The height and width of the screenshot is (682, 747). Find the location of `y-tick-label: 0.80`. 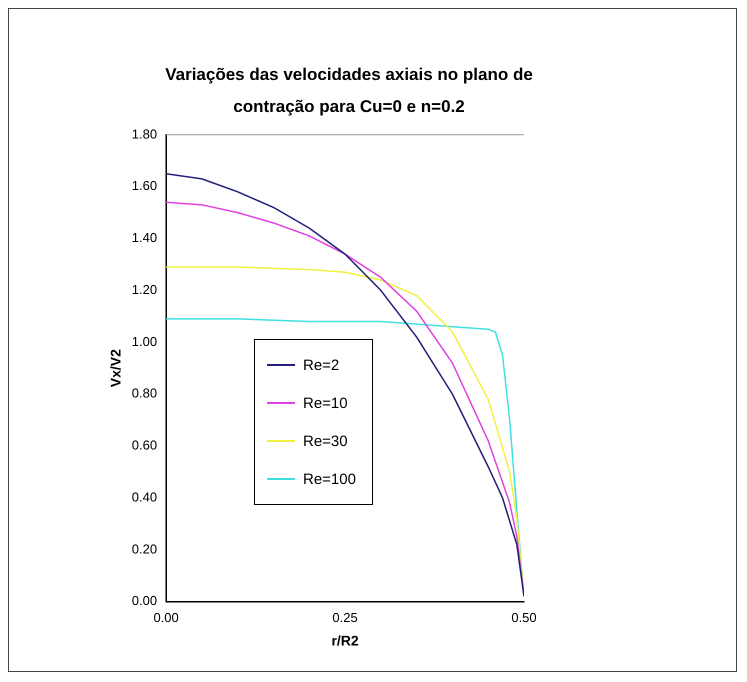

y-tick-label: 0.80 is located at coordinates (145, 393).